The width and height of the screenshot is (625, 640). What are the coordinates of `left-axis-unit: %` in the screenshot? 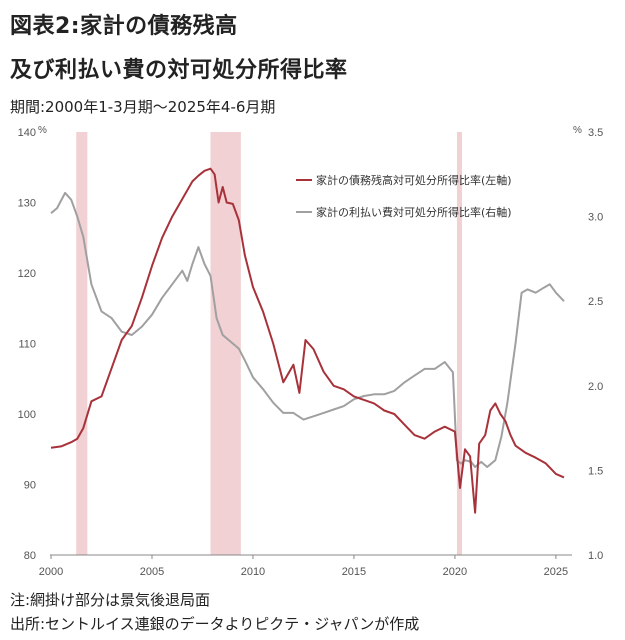 It's located at (42, 130).